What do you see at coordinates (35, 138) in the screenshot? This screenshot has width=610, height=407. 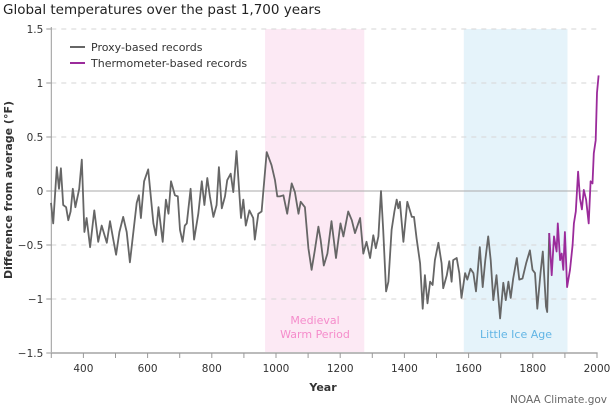 I see `y-tick-label: 0.5` at bounding box center [35, 138].